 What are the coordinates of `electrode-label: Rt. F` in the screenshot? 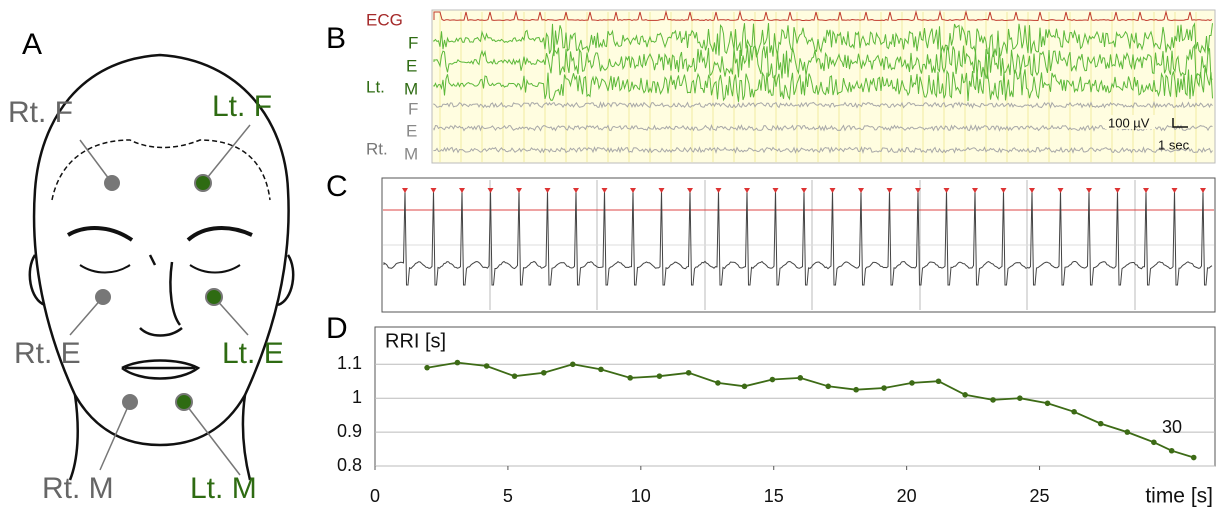 It's located at (40, 112).